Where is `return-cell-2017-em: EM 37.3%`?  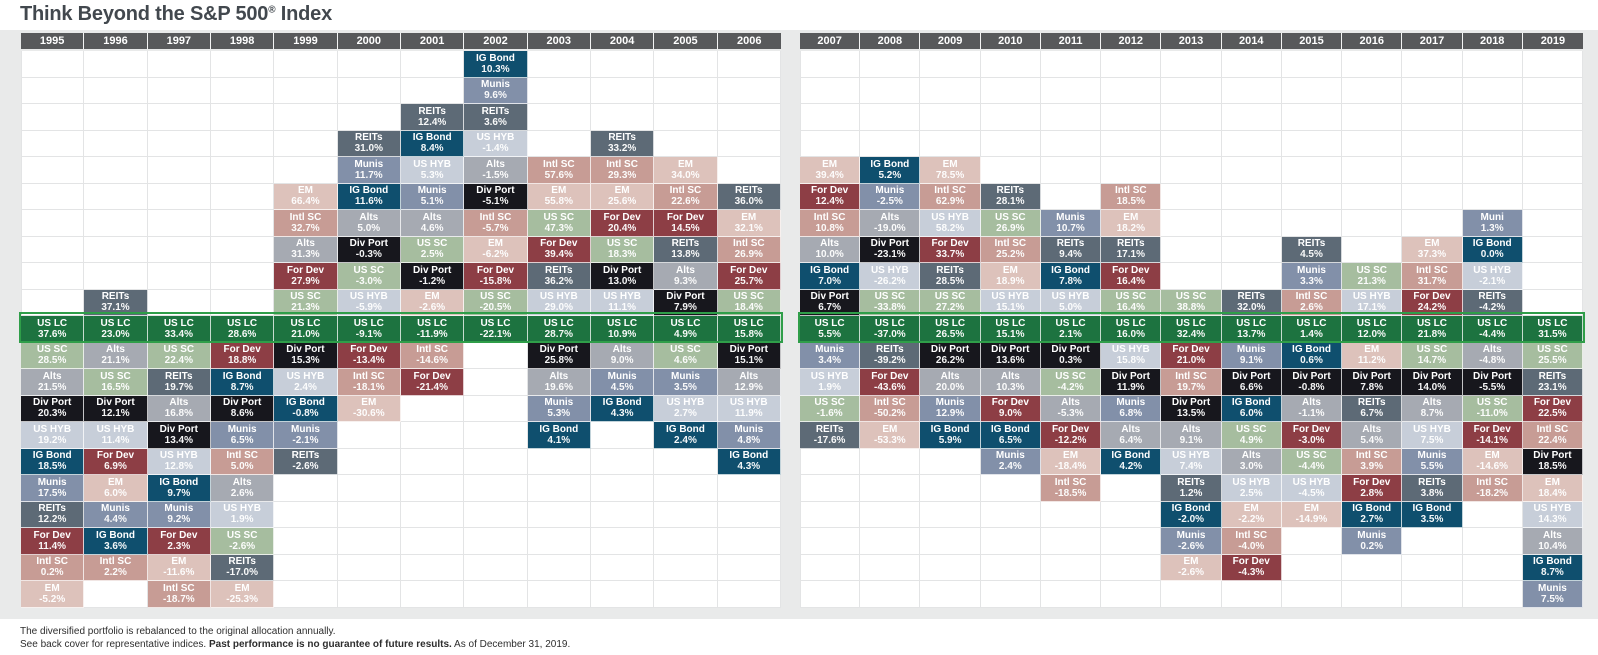 return-cell-2017-em: EM 37.3% is located at coordinates (1432, 249).